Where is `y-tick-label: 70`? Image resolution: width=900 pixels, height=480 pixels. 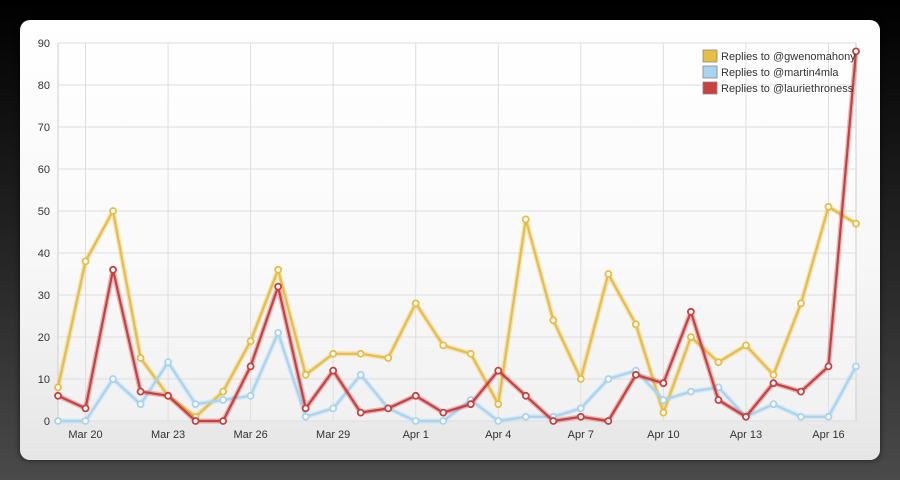 y-tick-label: 70 is located at coordinates (44, 128).